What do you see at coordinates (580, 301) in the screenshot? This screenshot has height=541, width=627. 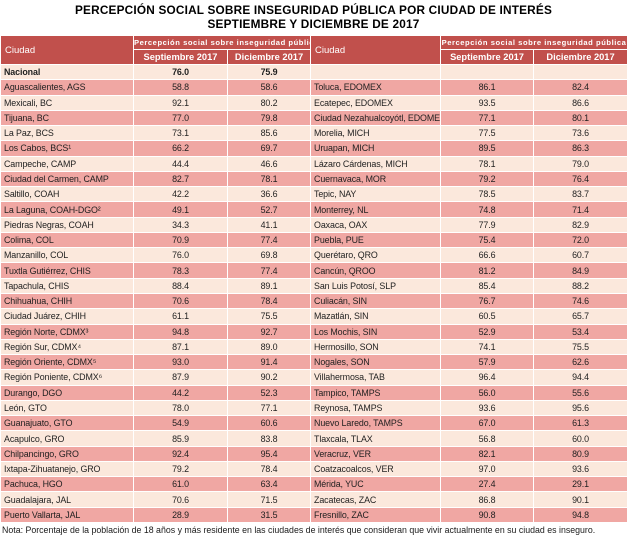 I see `value-cell: 74.6` at bounding box center [580, 301].